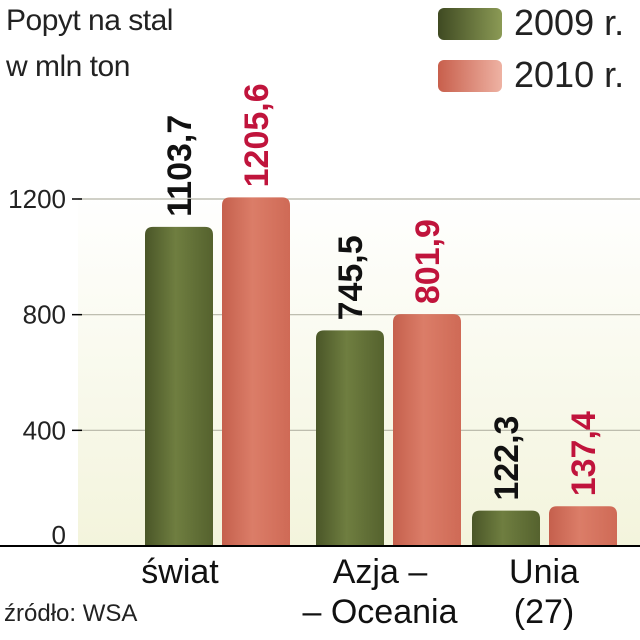  I want to click on source-note: źródło: WSA, so click(71, 613).